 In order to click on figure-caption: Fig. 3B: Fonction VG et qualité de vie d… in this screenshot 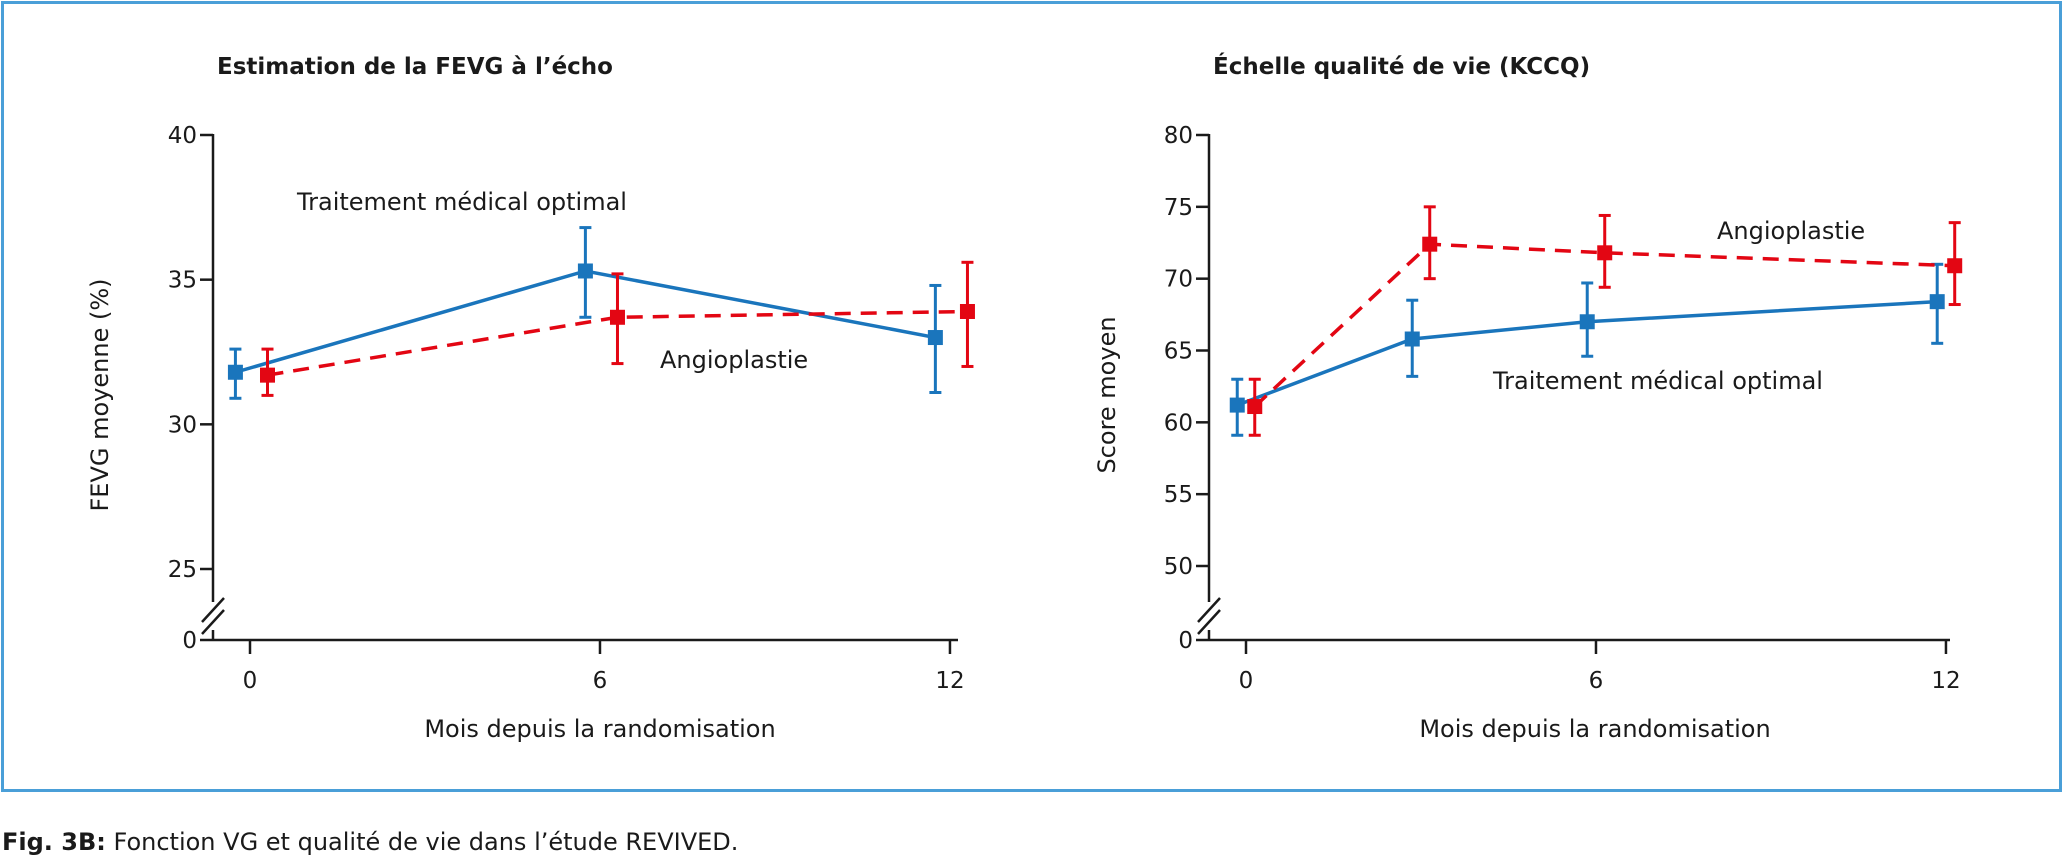, I will do `click(370, 842)`.